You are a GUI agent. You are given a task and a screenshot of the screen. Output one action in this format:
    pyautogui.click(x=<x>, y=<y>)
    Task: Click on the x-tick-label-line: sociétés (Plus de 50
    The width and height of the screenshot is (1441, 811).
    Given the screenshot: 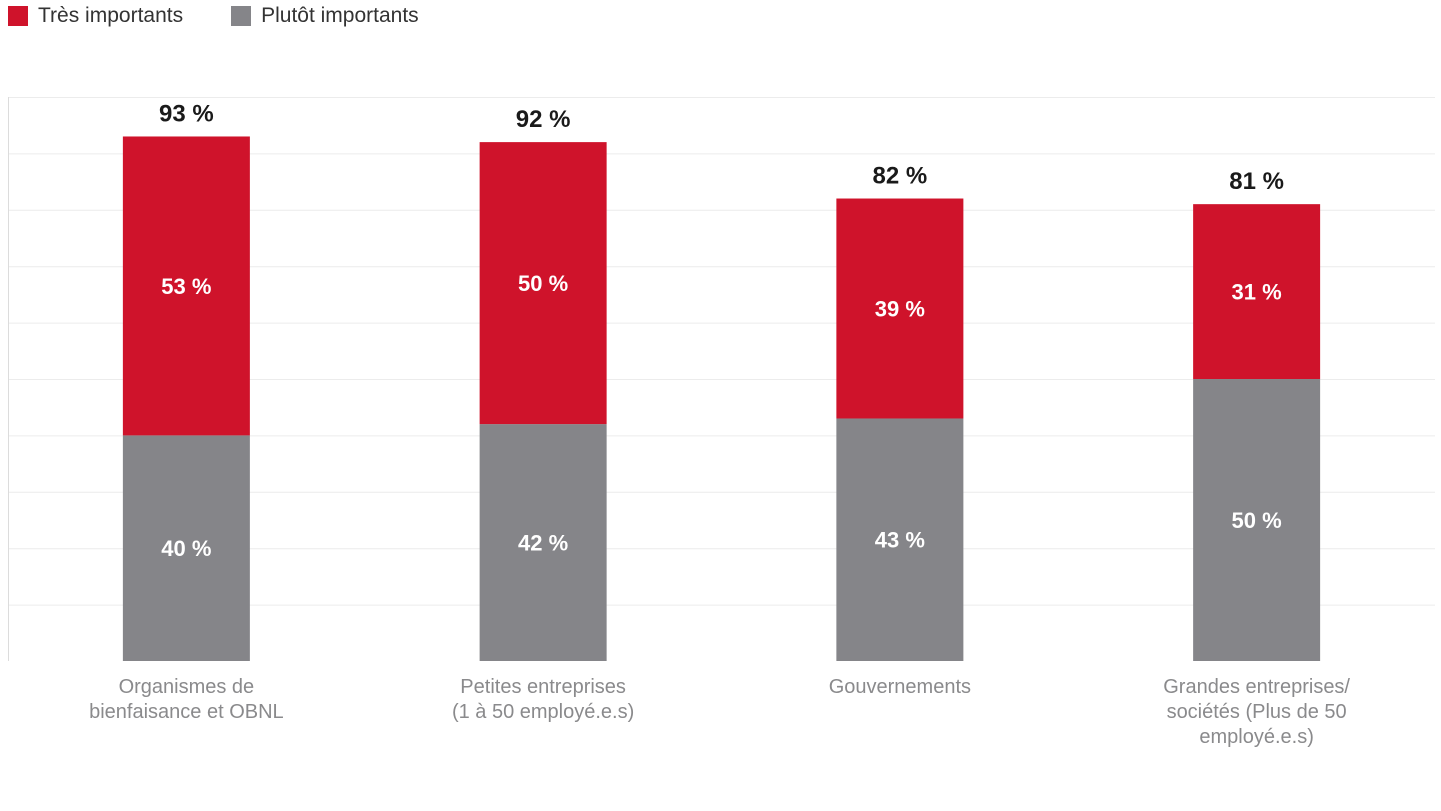 What is the action you would take?
    pyautogui.click(x=1256, y=712)
    